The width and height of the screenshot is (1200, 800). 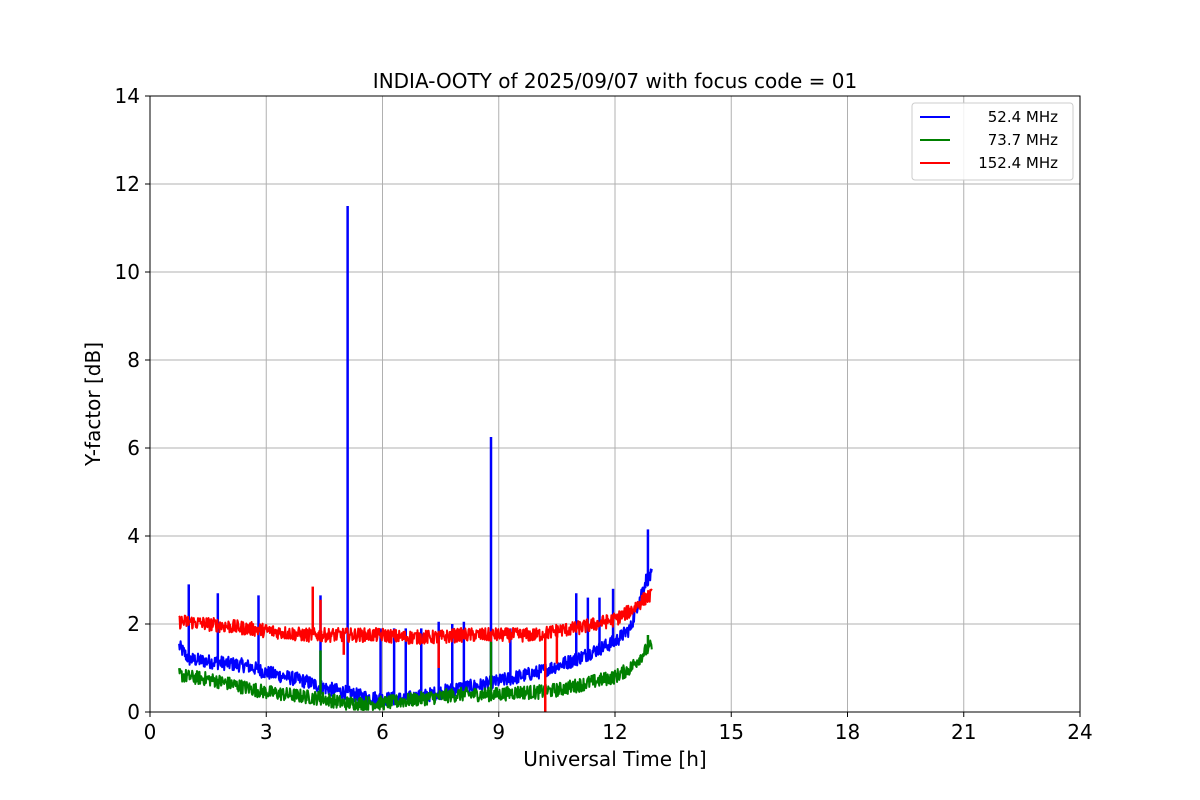 I want to click on y-axis-label: Y-factor [dB], so click(x=93, y=404).